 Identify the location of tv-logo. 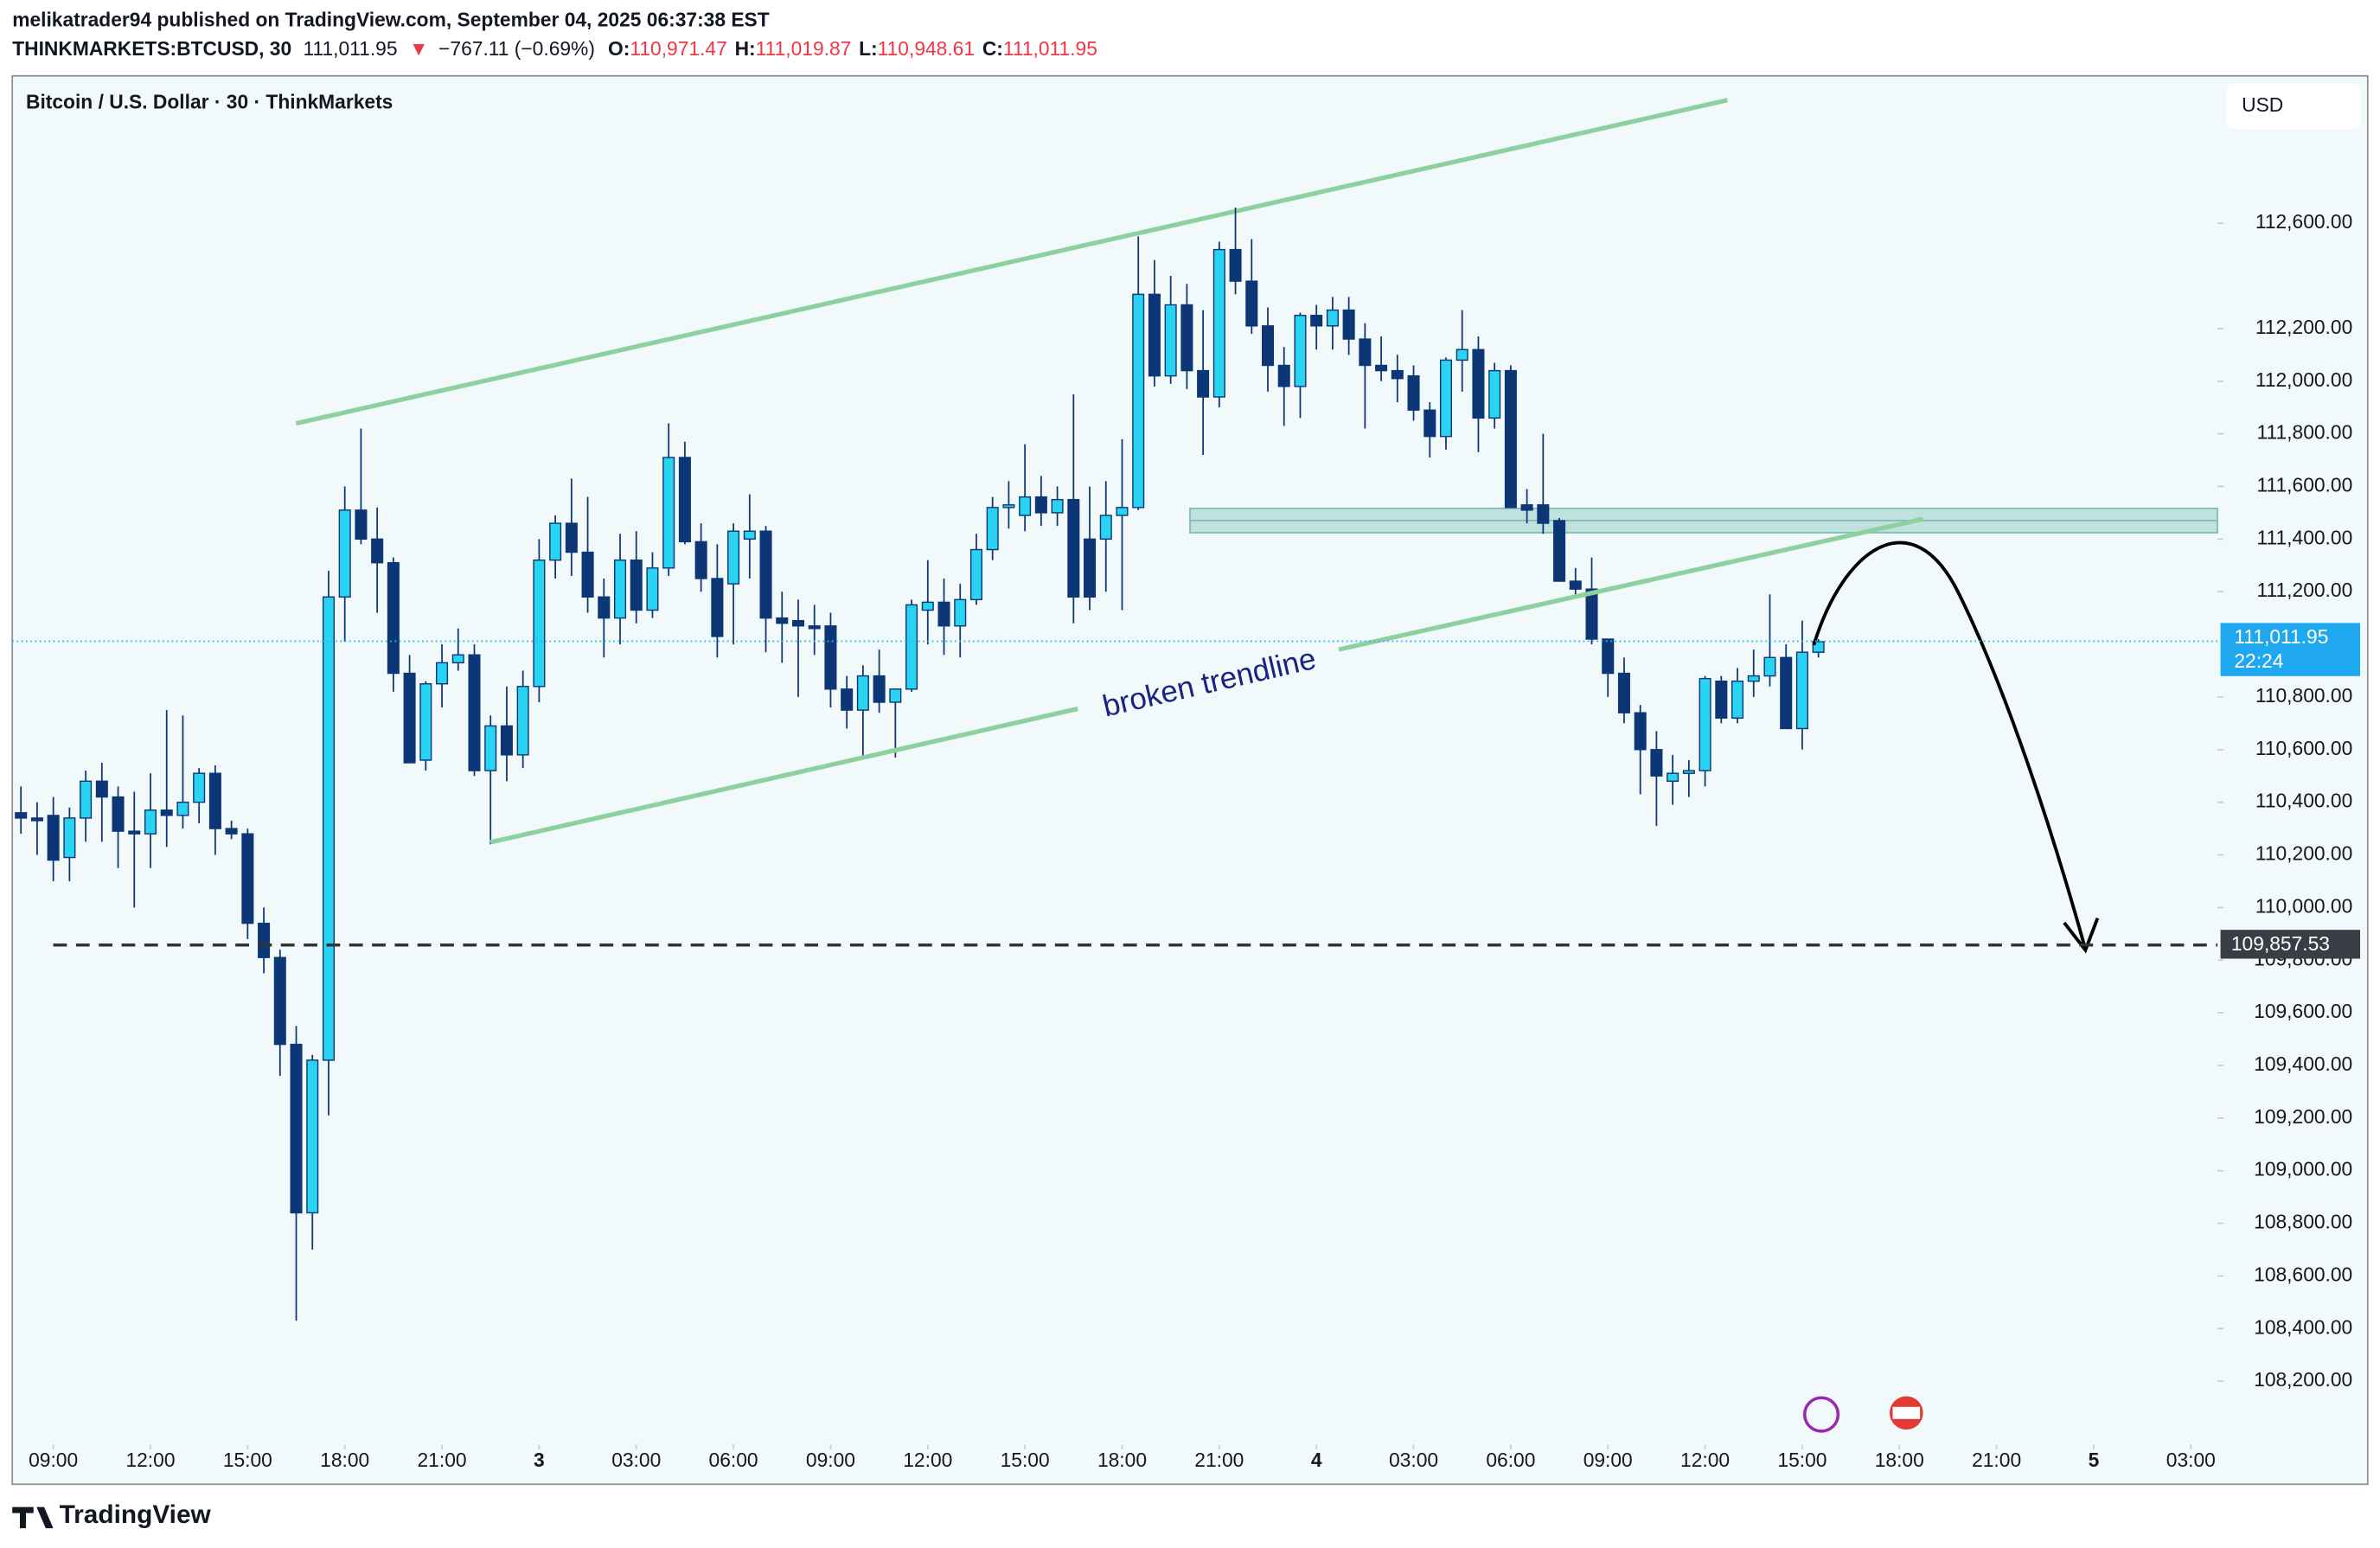
(33, 1517).